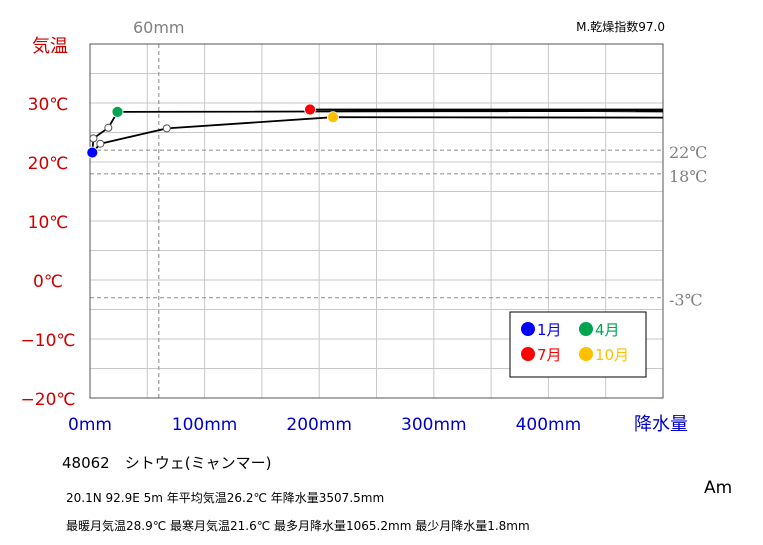 This screenshot has width=763, height=545. I want to click on ref-label: 22℃, so click(688, 152).